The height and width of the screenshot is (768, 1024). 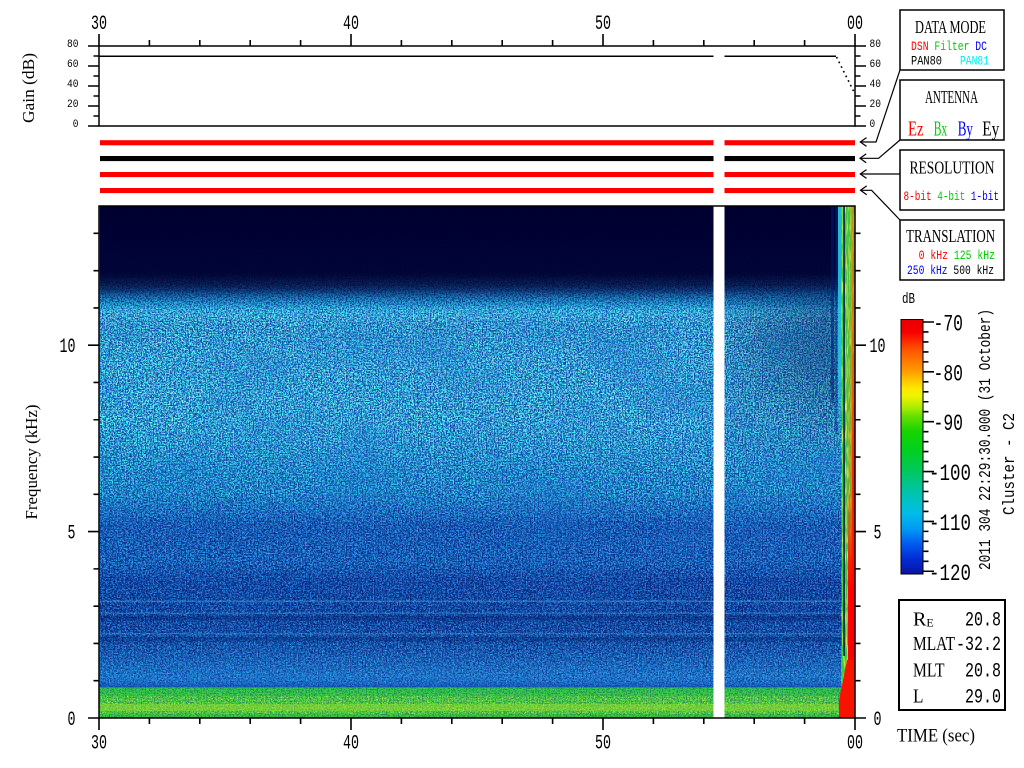 I want to click on svg-text: -100, so click(x=950, y=474).